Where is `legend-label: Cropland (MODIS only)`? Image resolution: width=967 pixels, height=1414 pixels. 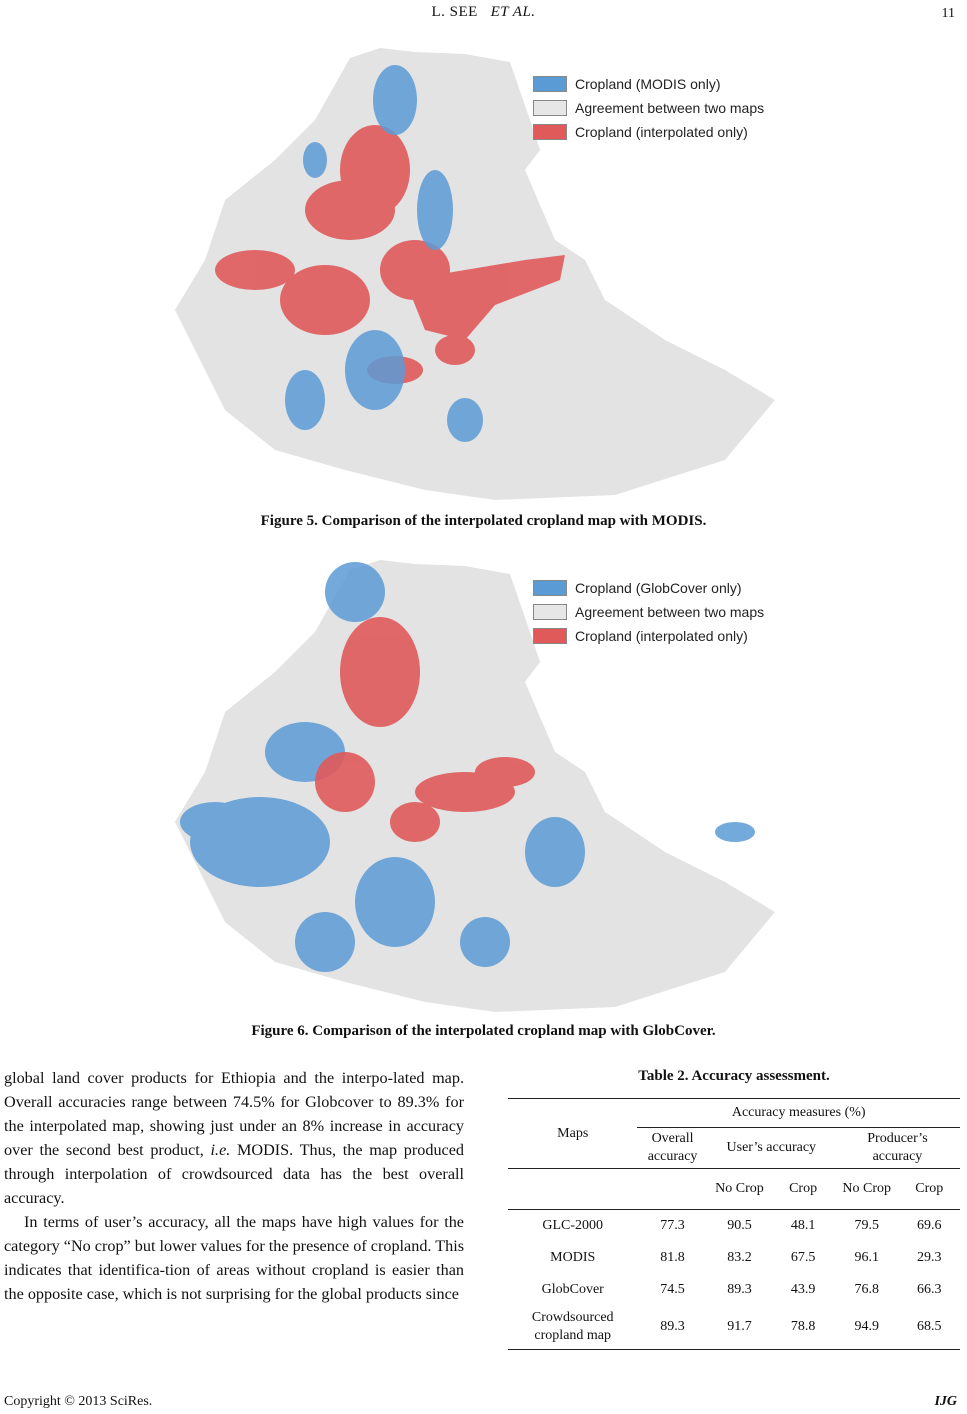
legend-label: Cropland (MODIS only) is located at coordinates (648, 84).